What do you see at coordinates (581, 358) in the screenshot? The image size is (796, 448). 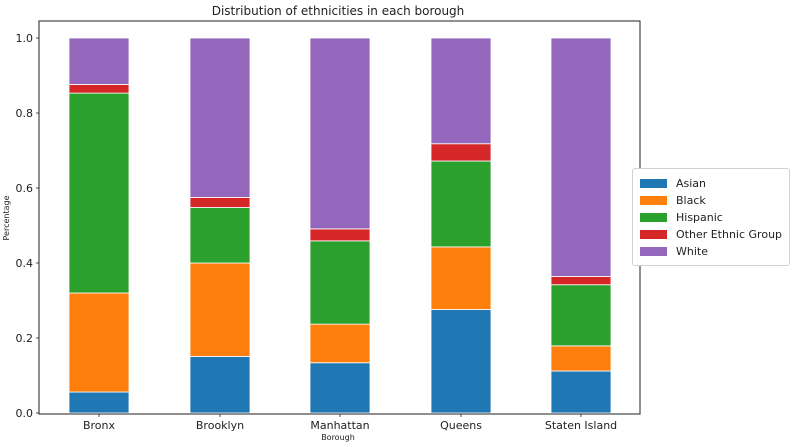 I see `bar-staten-island-black` at bounding box center [581, 358].